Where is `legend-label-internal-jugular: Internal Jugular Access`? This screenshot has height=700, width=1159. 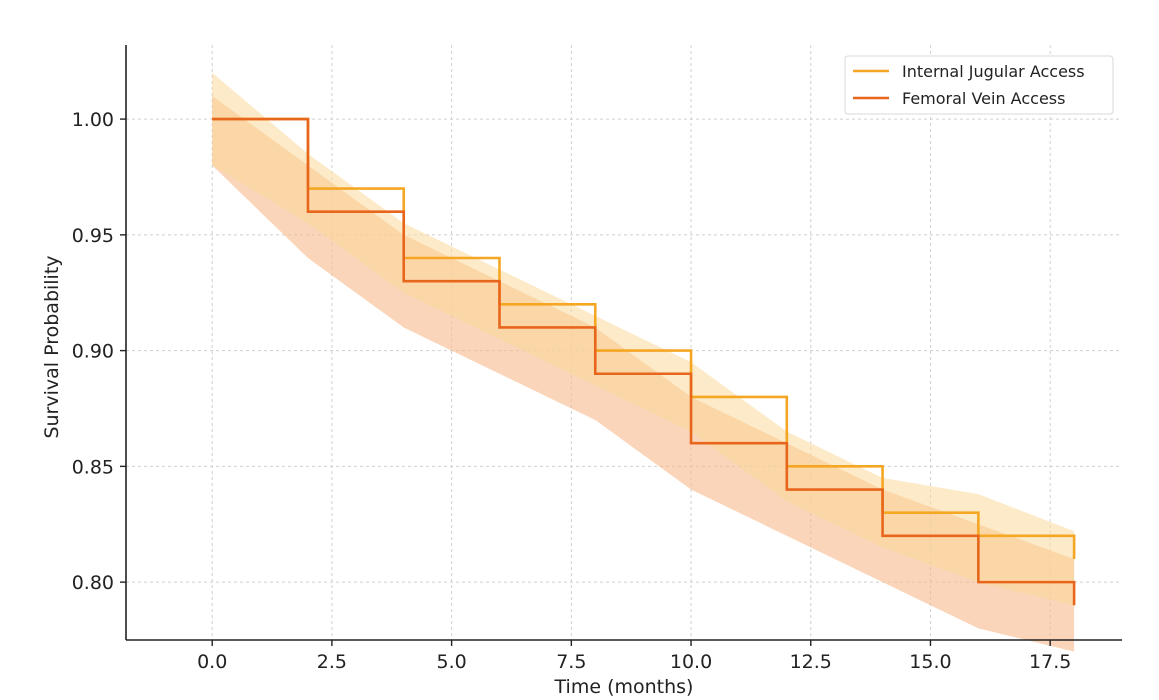
legend-label-internal-jugular: Internal Jugular Access is located at coordinates (993, 71).